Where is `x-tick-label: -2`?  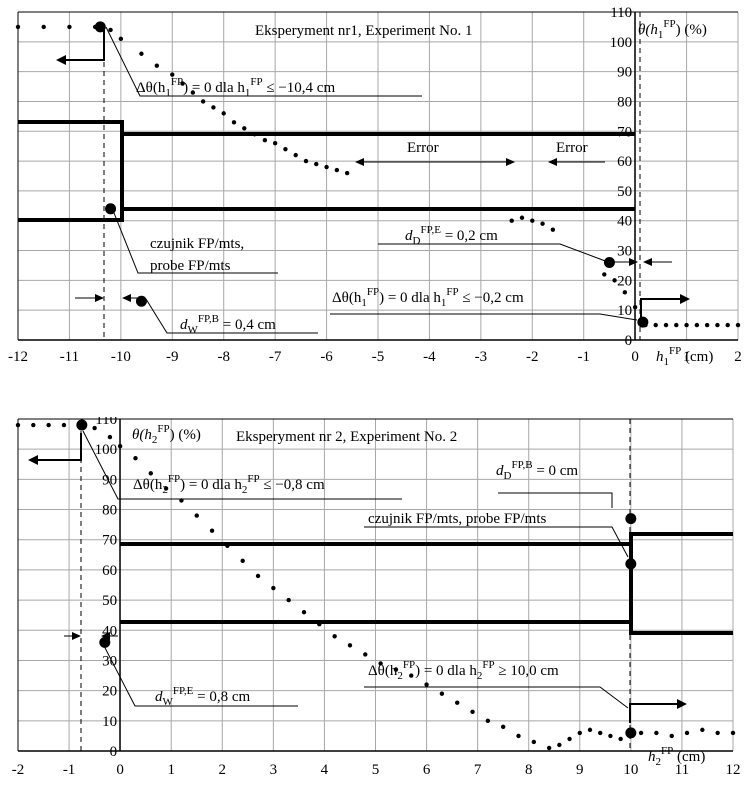
x-tick-label: -2 is located at coordinates (532, 357).